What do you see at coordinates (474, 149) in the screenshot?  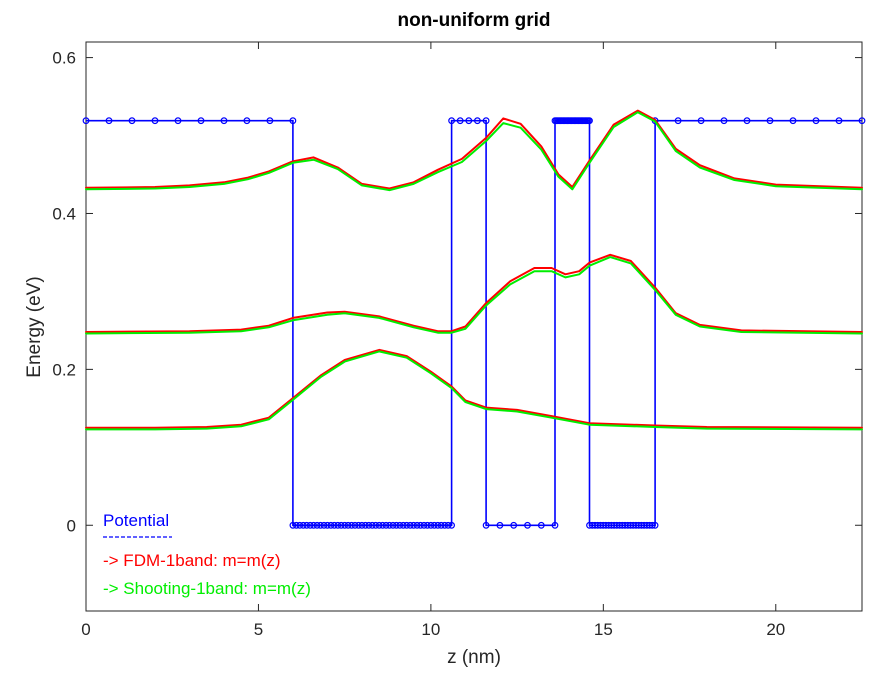 I see `fdm-level-1-line` at bounding box center [474, 149].